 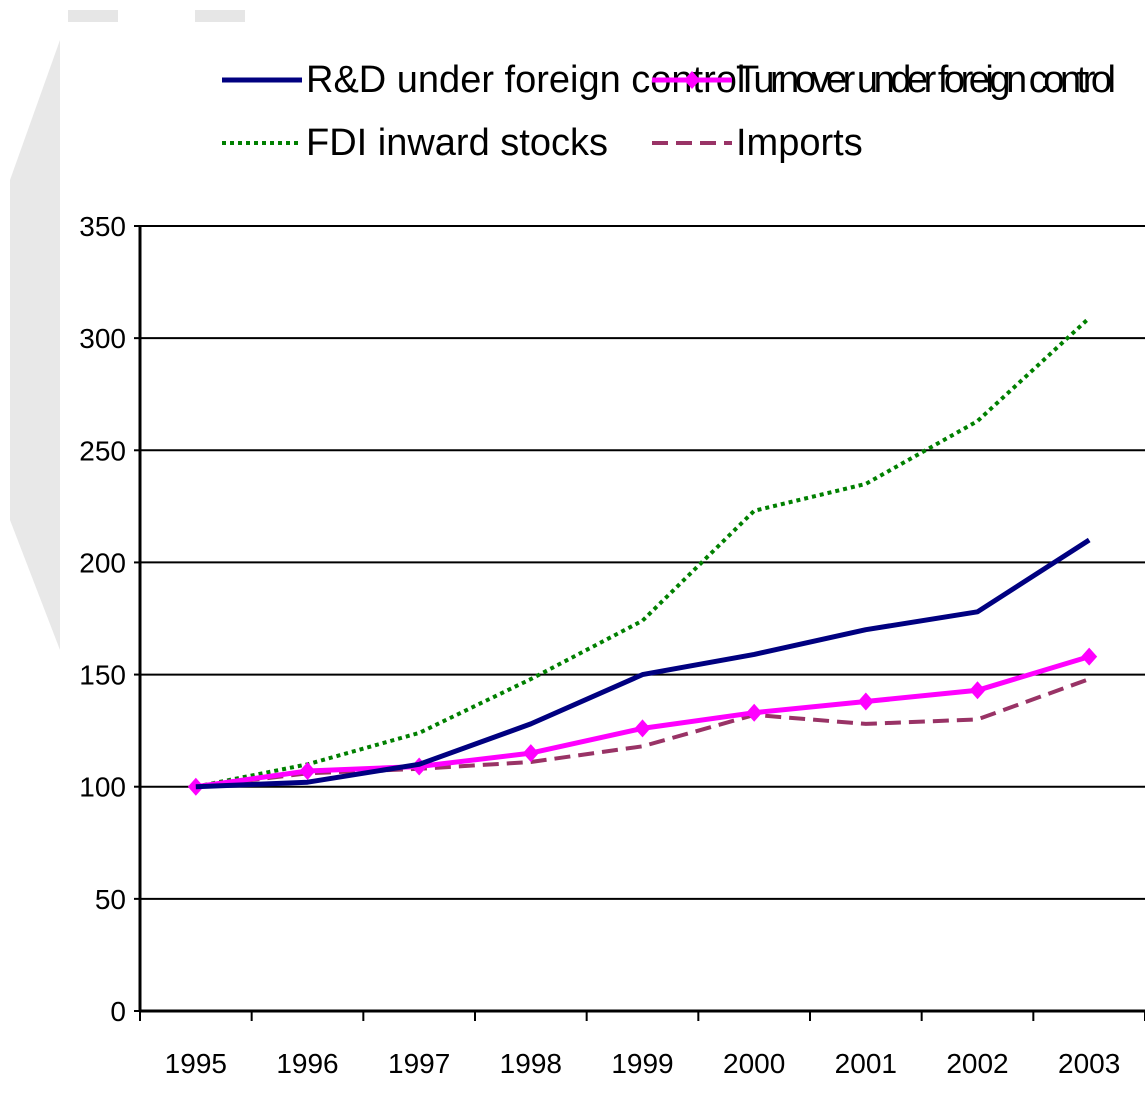 What do you see at coordinates (926, 80) in the screenshot?
I see `legend-label: Turnover under foreign control` at bounding box center [926, 80].